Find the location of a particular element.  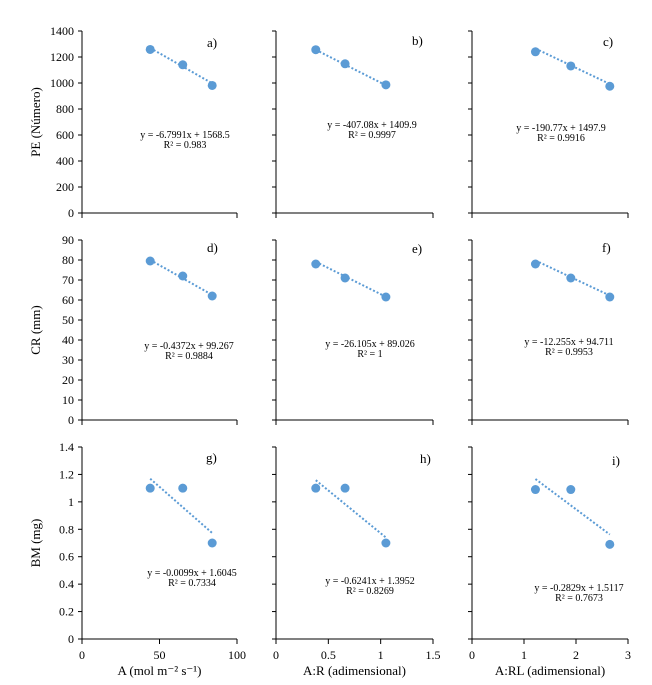

panel-i-x-tick-label: 1 is located at coordinates (524, 655).